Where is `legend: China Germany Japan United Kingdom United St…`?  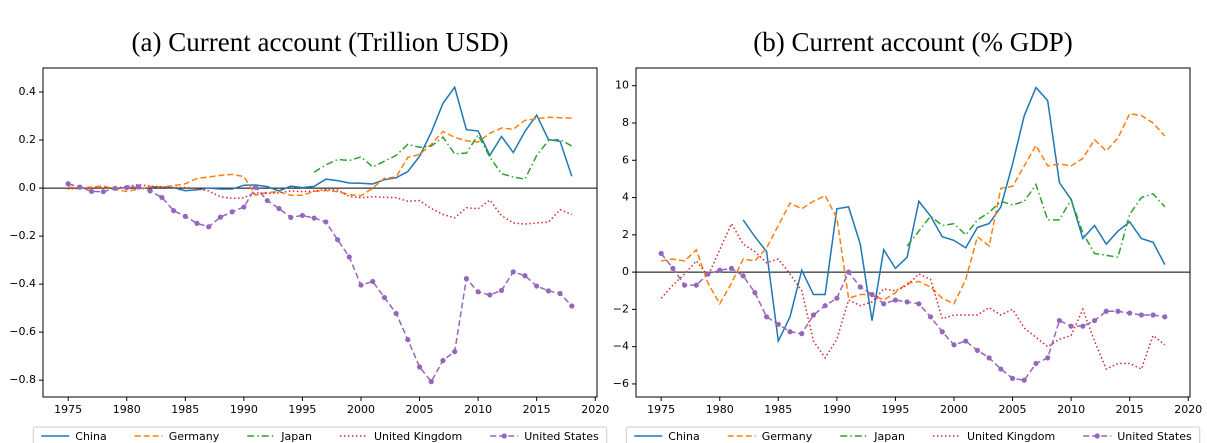
legend: China Germany Japan United Kingdom United St… is located at coordinates (913, 434).